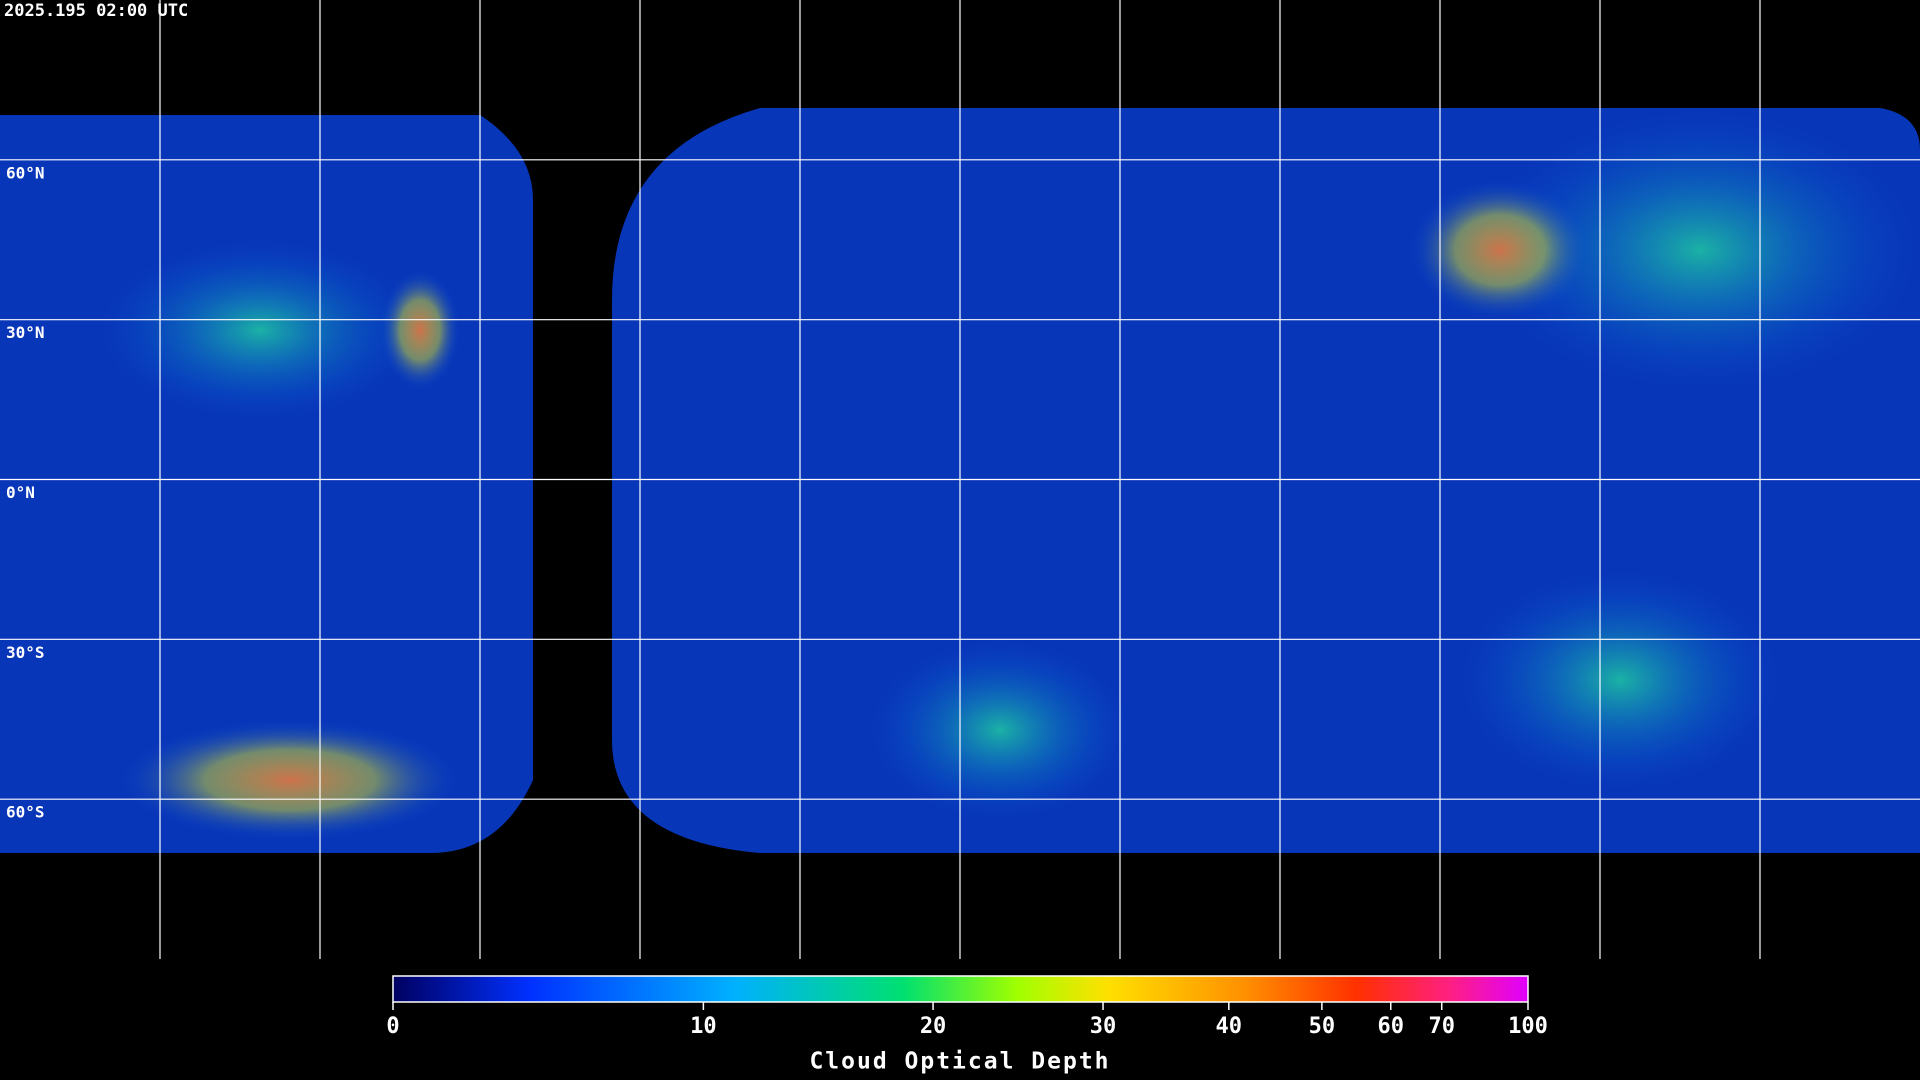 This screenshot has height=1080, width=1920. I want to click on tick-label: 60, so click(1391, 1026).